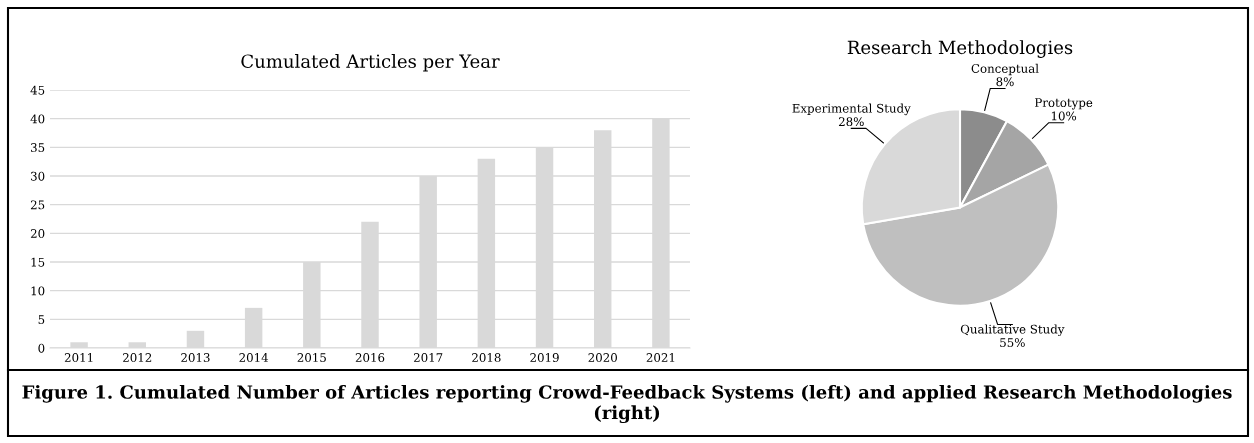 Image resolution: width=1254 pixels, height=443 pixels. What do you see at coordinates (627, 404) in the screenshot?
I see `caption: Figure 1. Cumulated Number of Articles reporting Crowd-Feedback Systems (left) and applied Research Methodologies (right)` at bounding box center [627, 404].